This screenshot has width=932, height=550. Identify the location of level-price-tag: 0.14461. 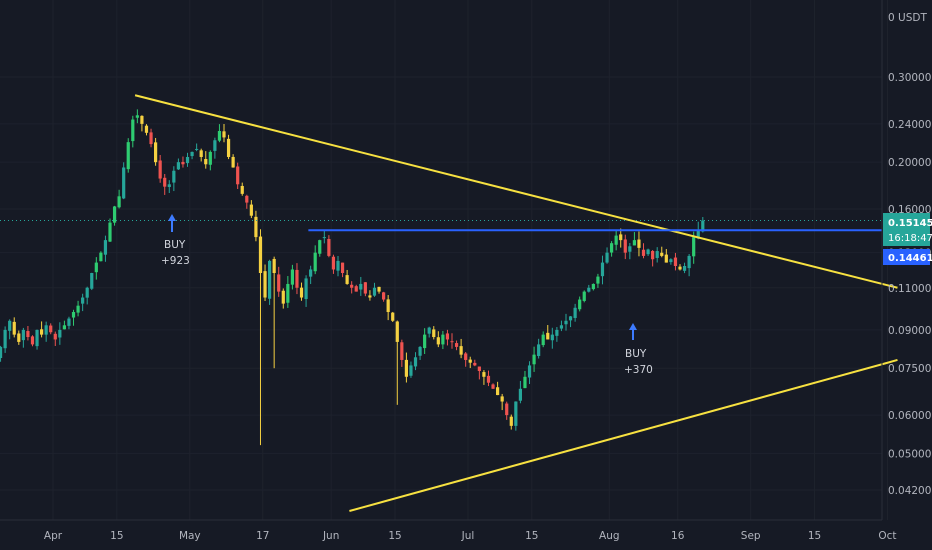
(907, 257).